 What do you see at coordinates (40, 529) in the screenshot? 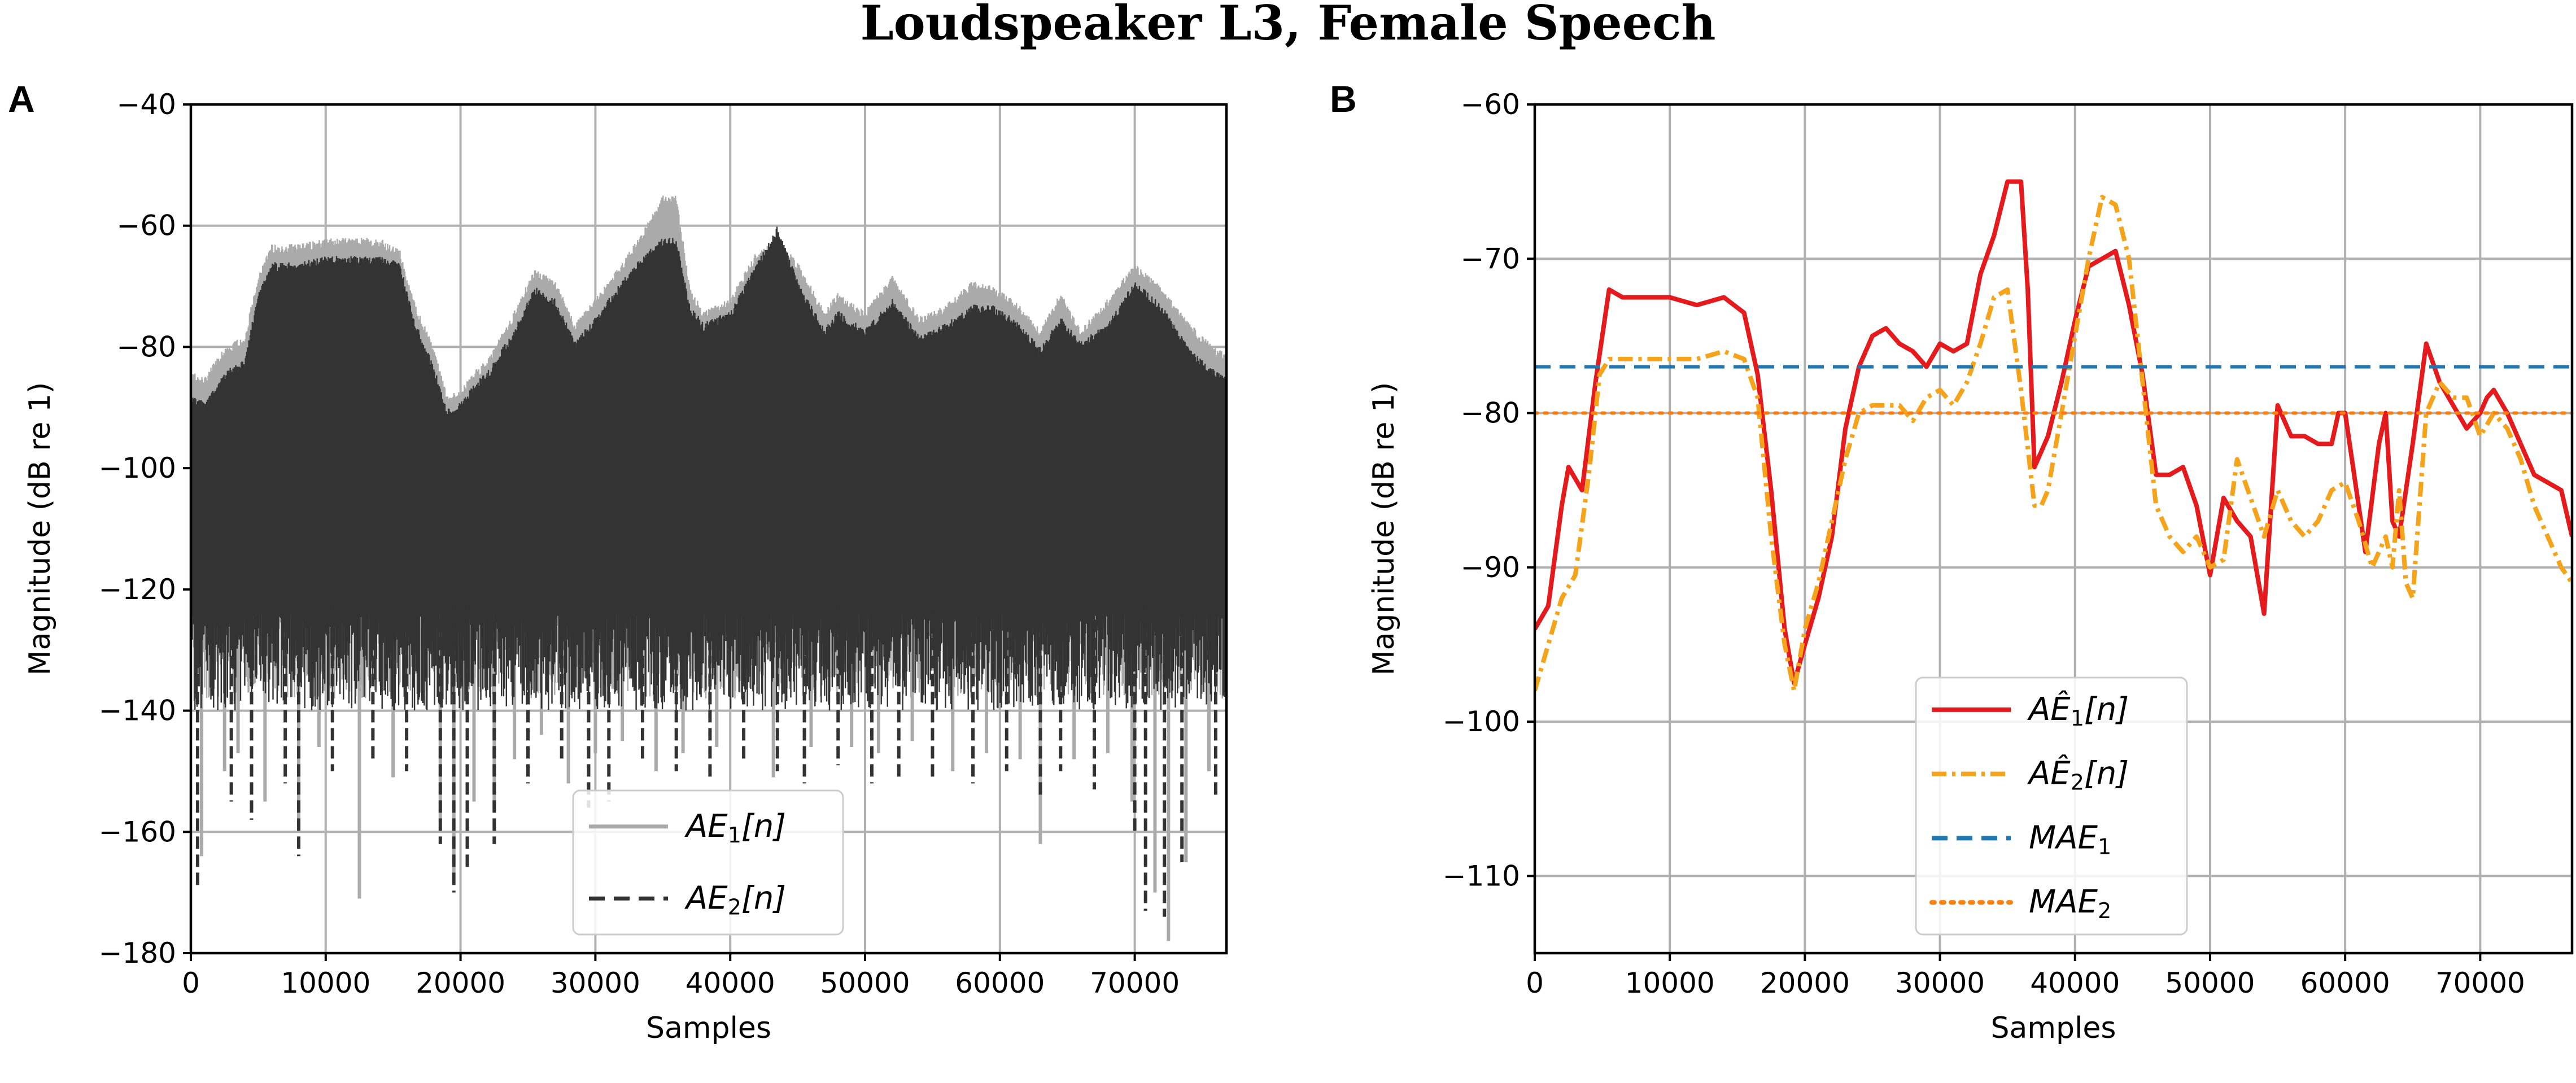
I see `panel-a-y-axis-label: Magnitude (dB re 1)` at bounding box center [40, 529].